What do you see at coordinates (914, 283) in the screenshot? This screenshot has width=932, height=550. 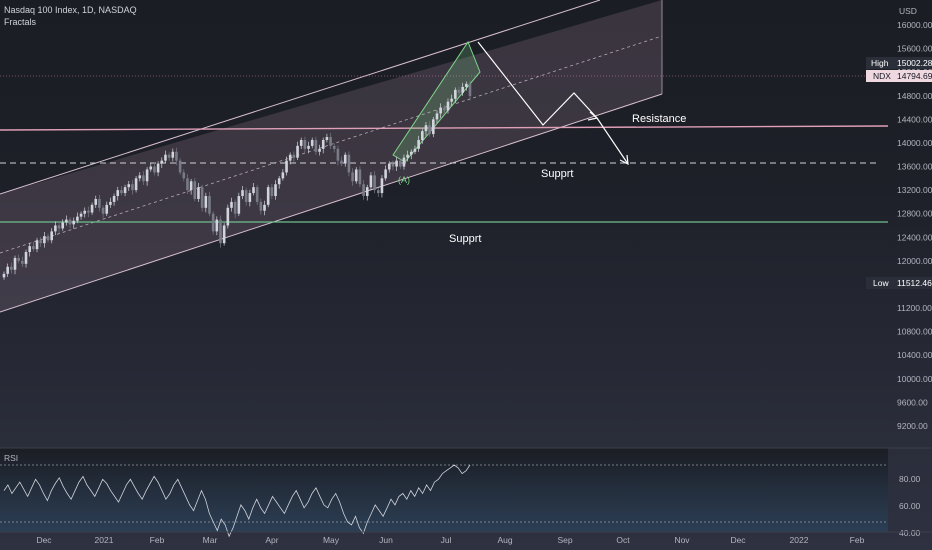 I see `low-tag-value: 11512.46` at bounding box center [914, 283].